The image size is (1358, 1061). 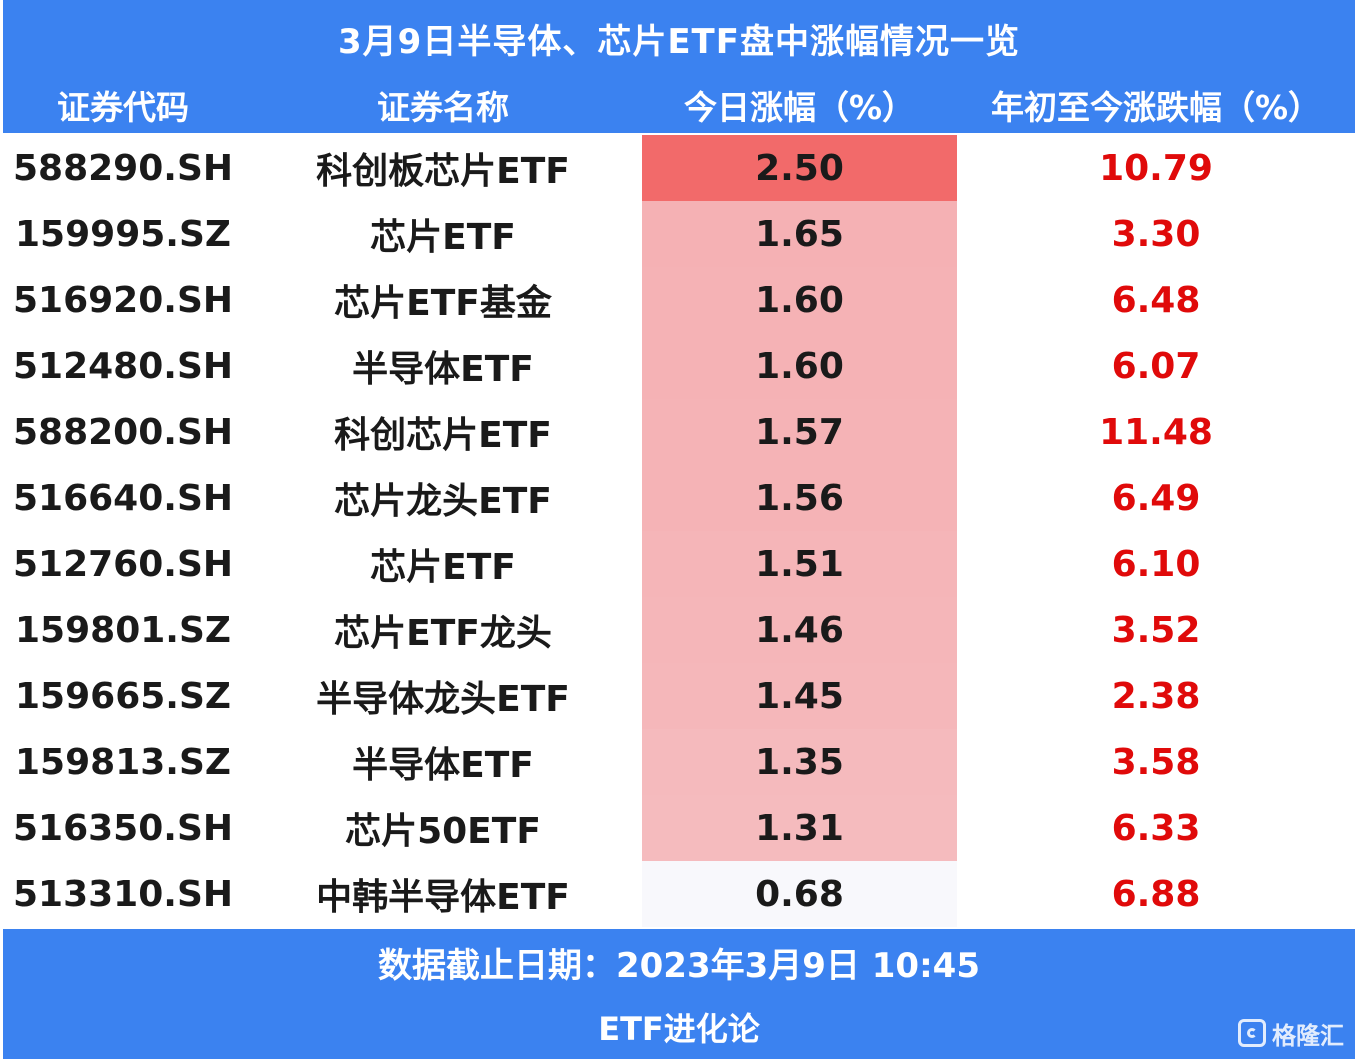 What do you see at coordinates (1156, 168) in the screenshot?
I see `cell-ytd-change: 10.79` at bounding box center [1156, 168].